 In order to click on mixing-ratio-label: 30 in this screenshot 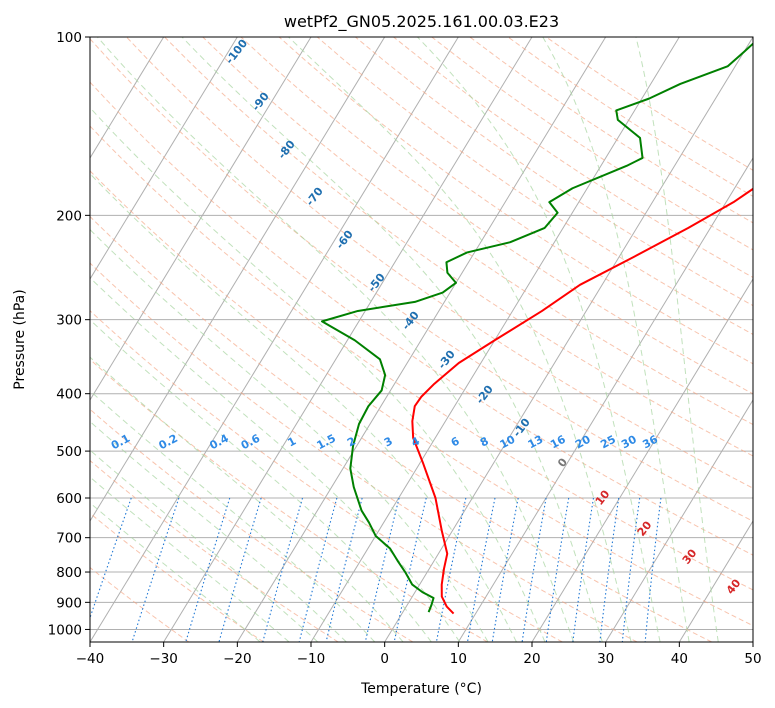, I will do `click(629, 442)`.